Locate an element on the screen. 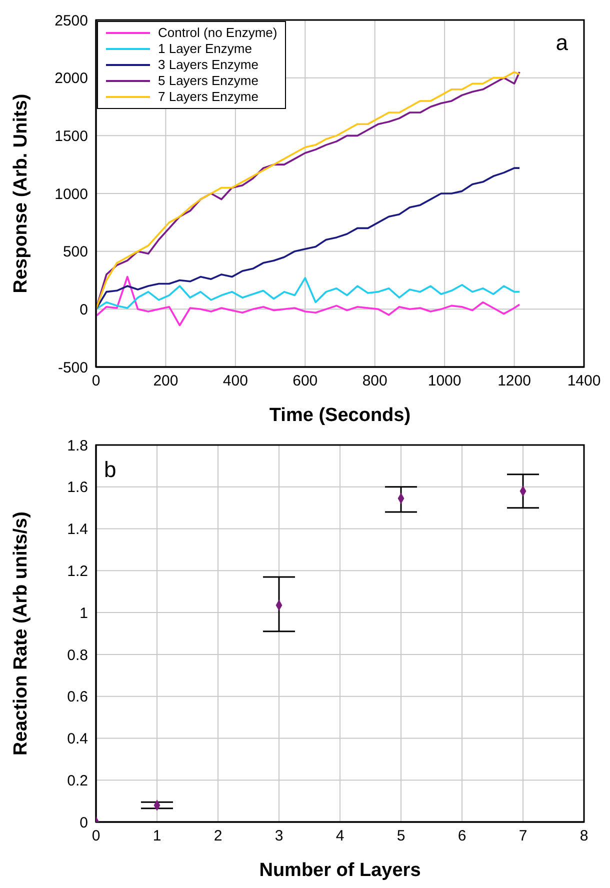  x-tick-label: 1 is located at coordinates (157, 836).